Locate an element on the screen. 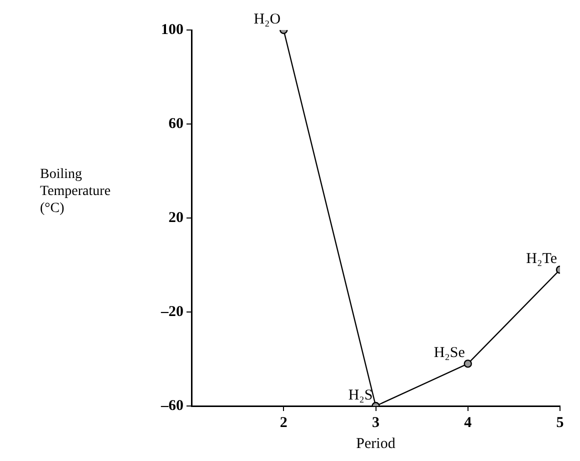 The image size is (580, 461). x-tick-label: 4 is located at coordinates (468, 422).